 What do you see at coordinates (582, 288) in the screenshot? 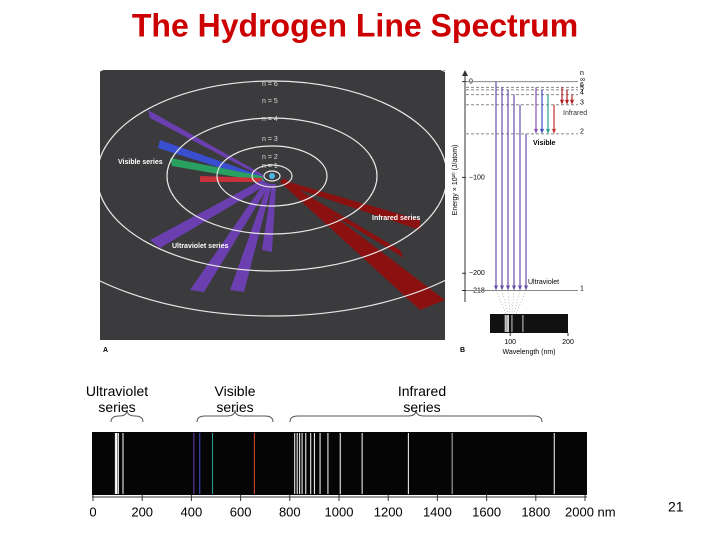
I see `level-label: 1` at bounding box center [582, 288].